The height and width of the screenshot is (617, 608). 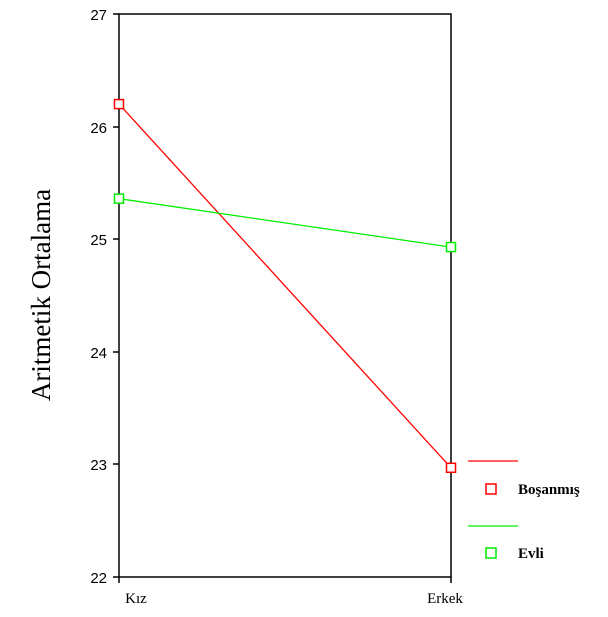 I want to click on y-tick-label: 25, so click(x=98, y=240).